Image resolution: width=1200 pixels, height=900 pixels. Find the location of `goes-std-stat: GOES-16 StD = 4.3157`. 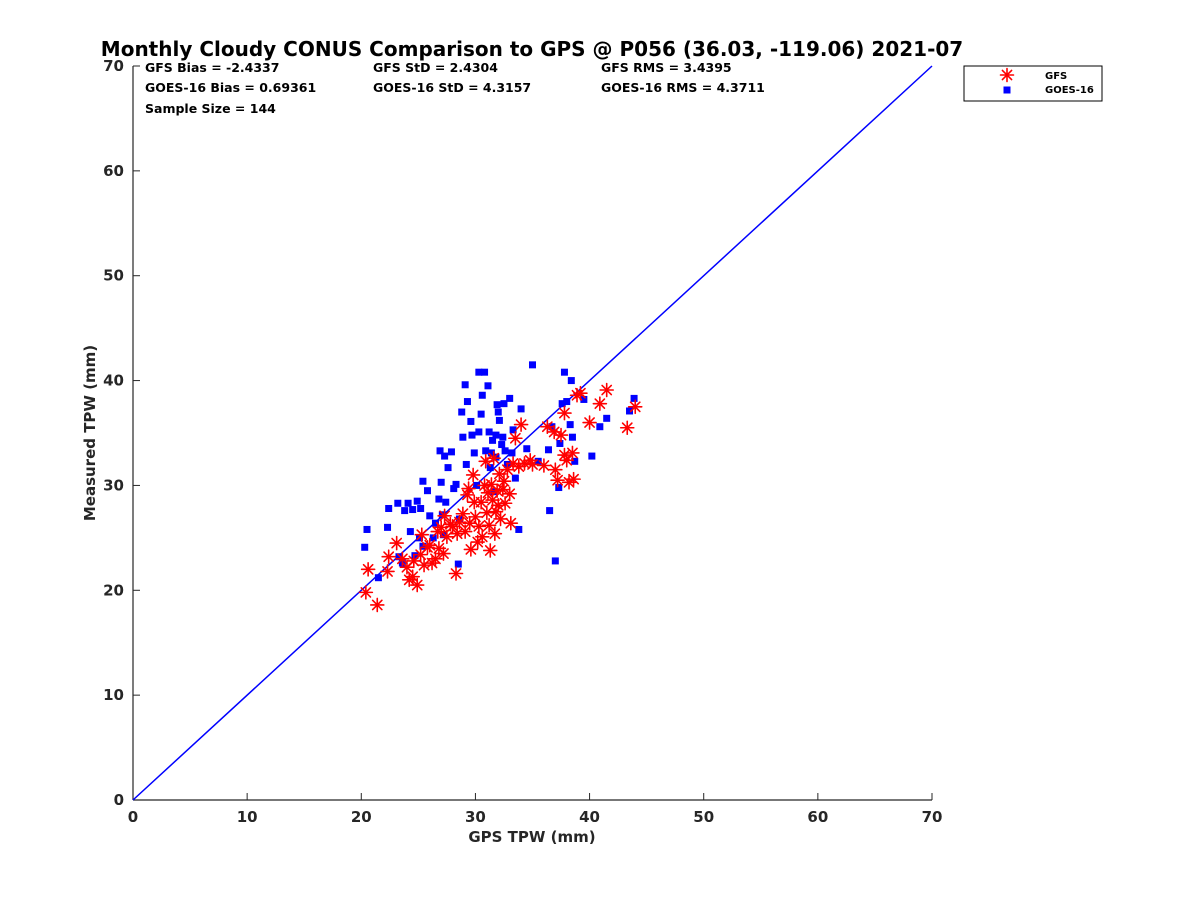

goes-std-stat: GOES-16 StD = 4.3157 is located at coordinates (452, 87).